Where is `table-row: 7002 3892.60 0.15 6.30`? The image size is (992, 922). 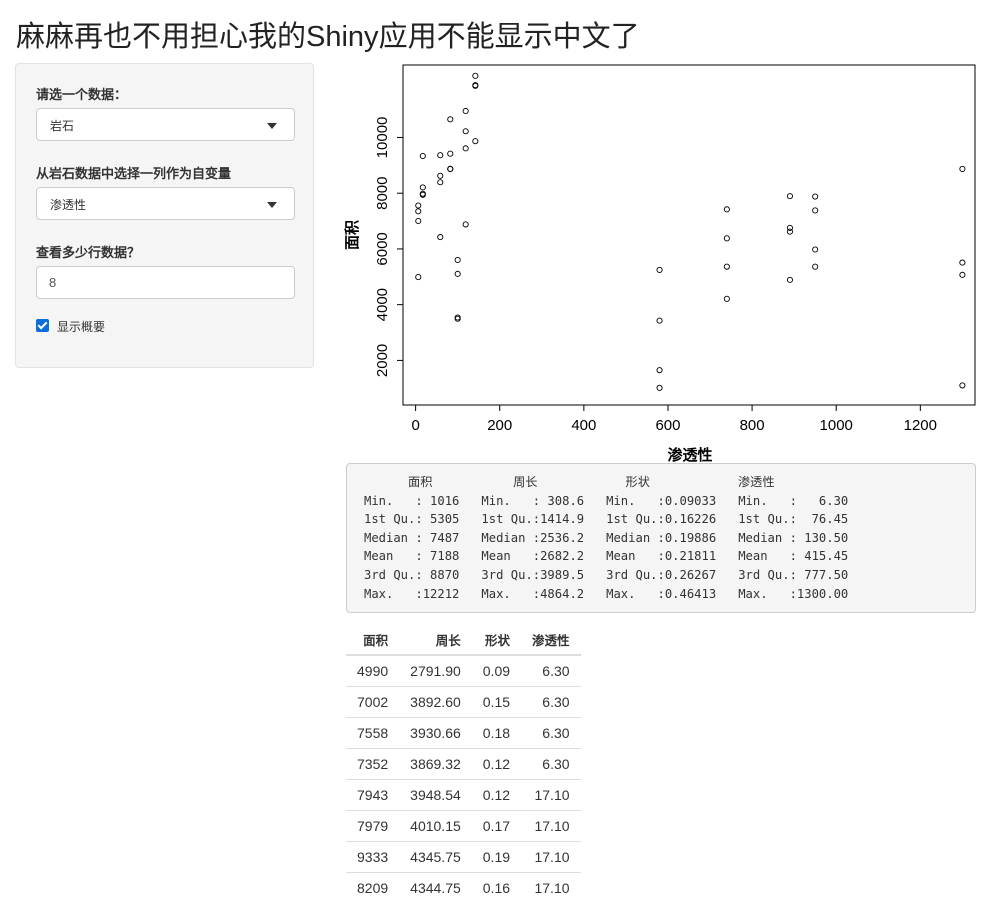 table-row: 7002 3892.60 0.15 6.30 is located at coordinates (463, 702).